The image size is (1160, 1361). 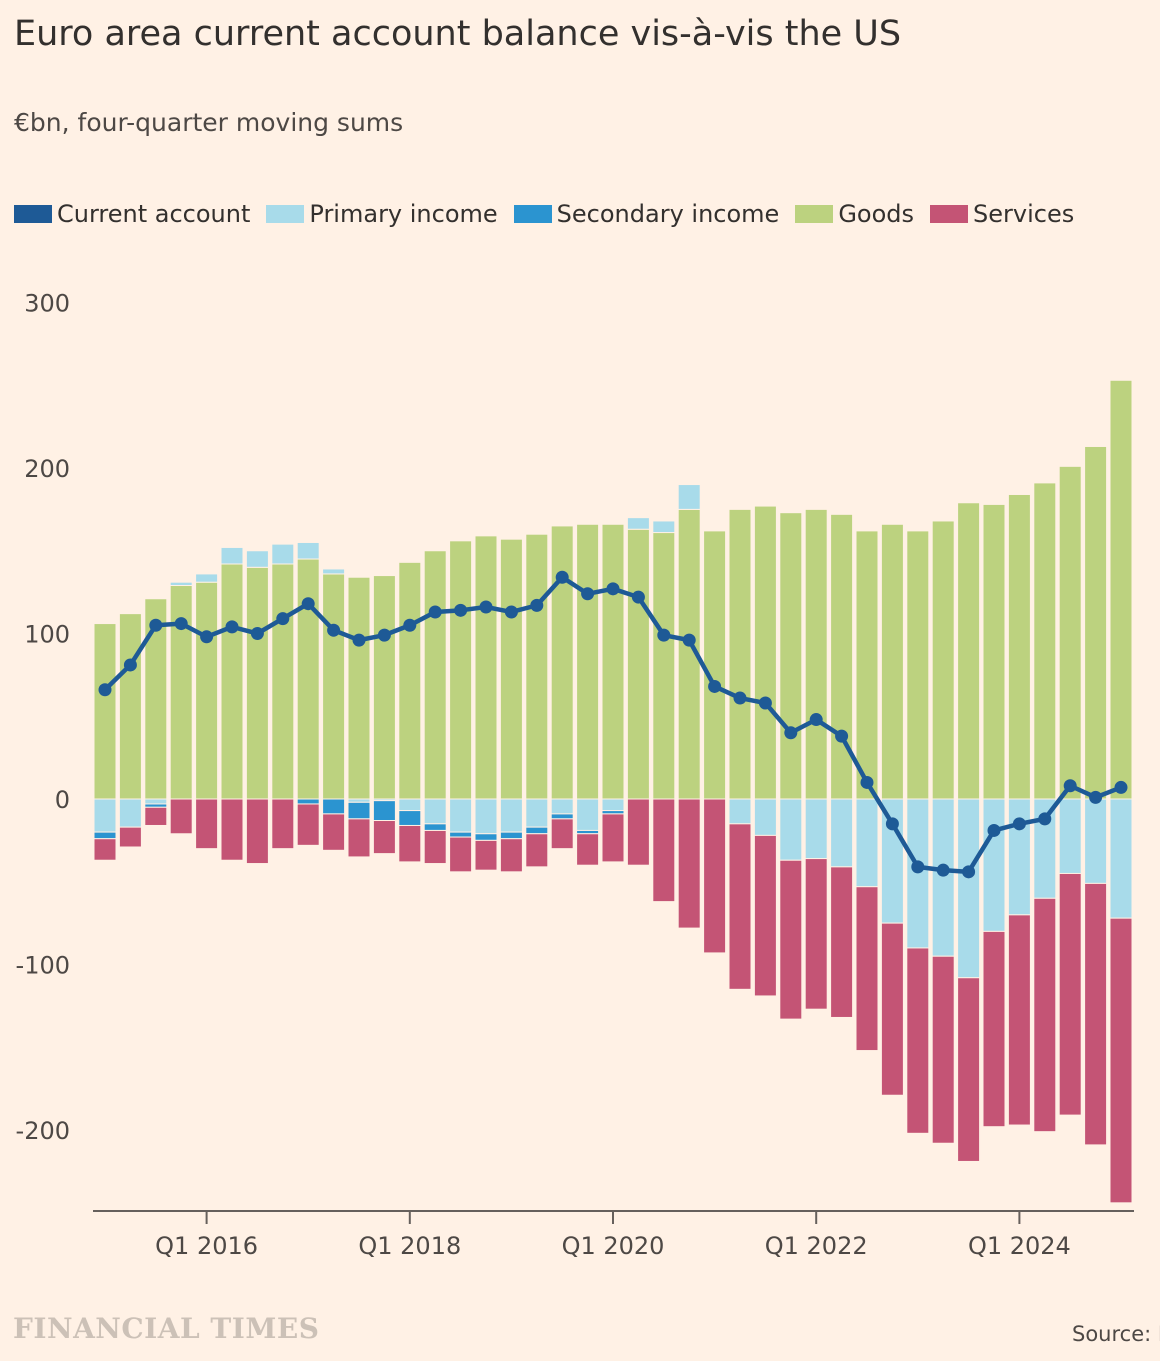 I want to click on y-tick-label: 200, so click(x=47, y=469).